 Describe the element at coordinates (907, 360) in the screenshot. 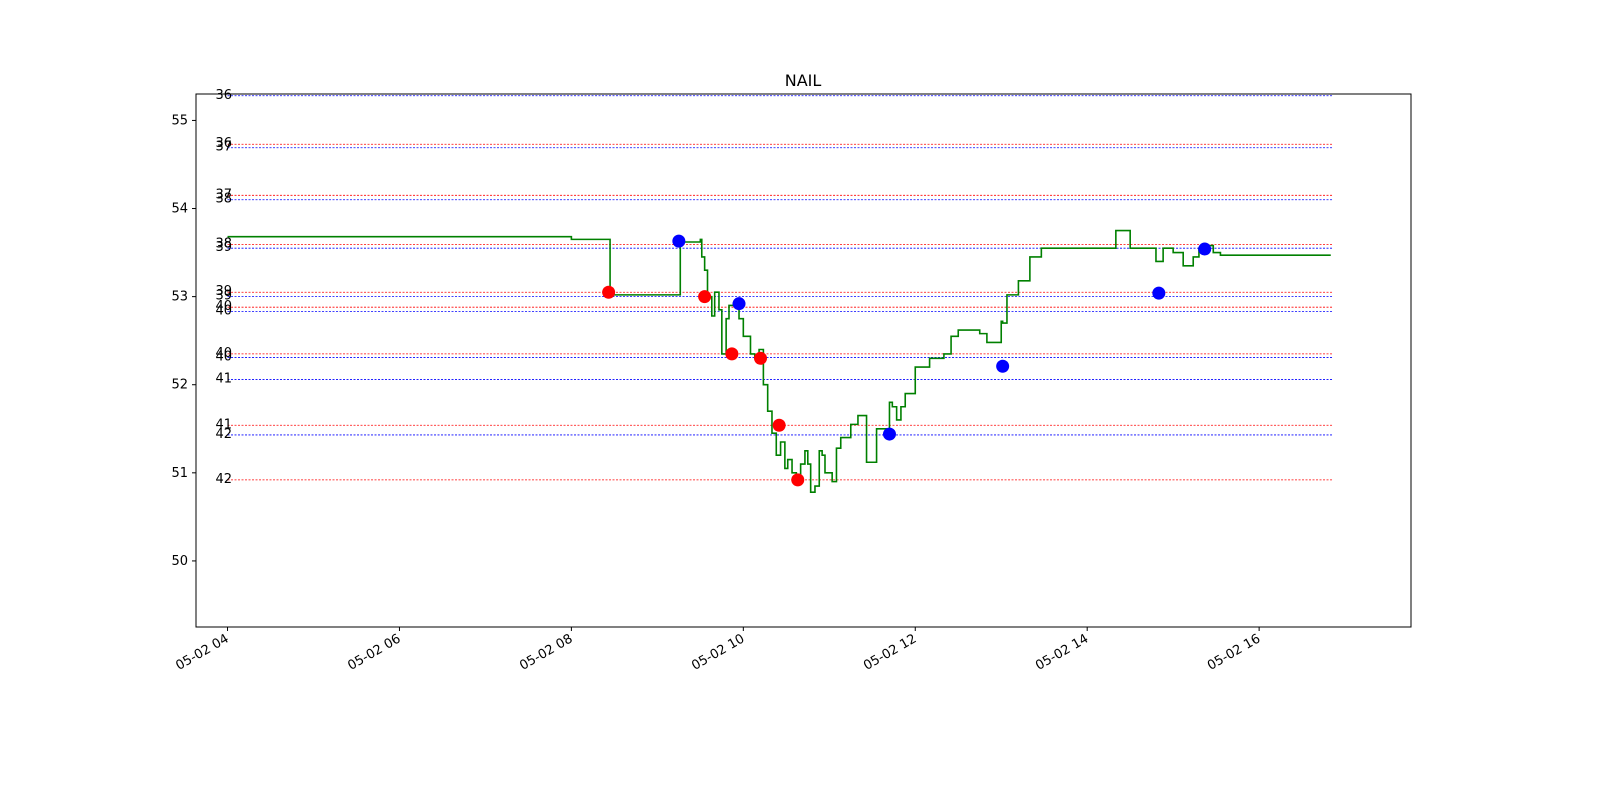

I see `trade-markers` at that location.